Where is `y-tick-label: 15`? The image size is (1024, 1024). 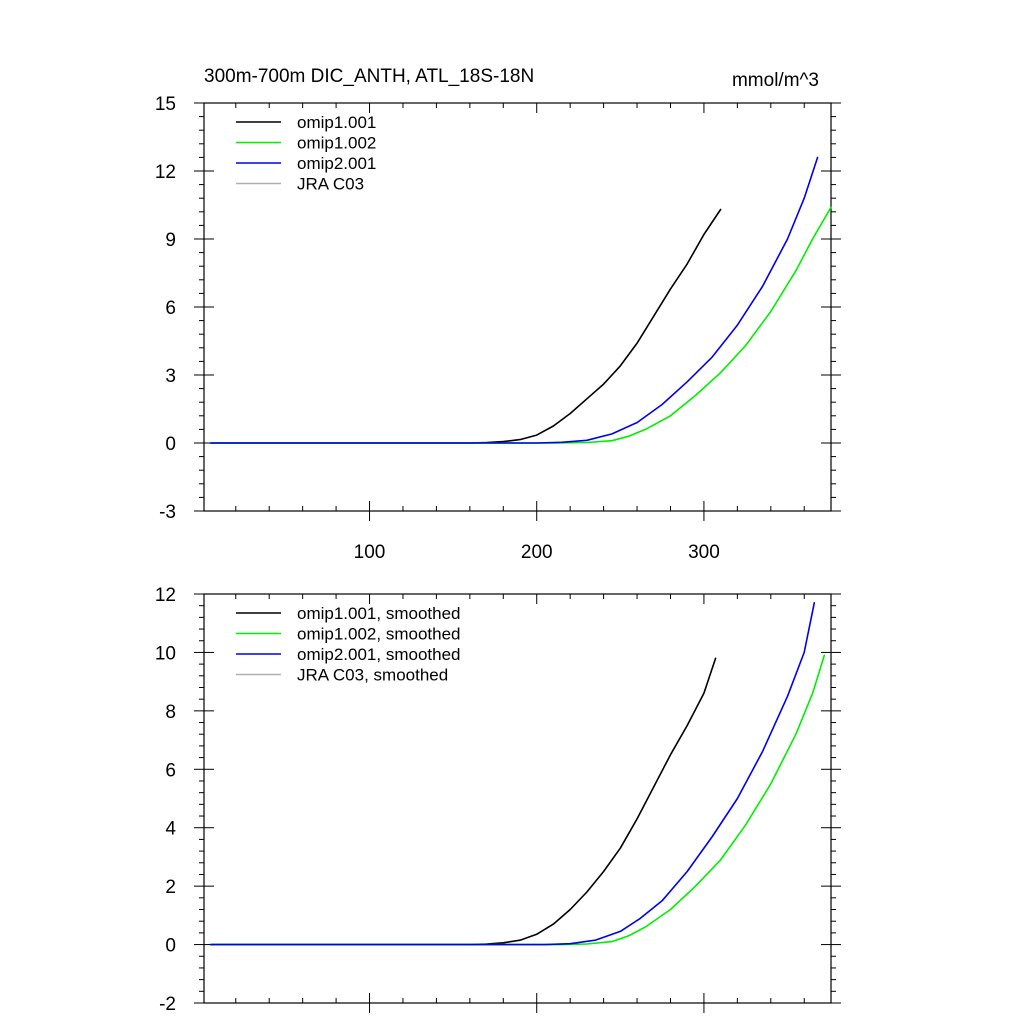
y-tick-label: 15 is located at coordinates (165, 104).